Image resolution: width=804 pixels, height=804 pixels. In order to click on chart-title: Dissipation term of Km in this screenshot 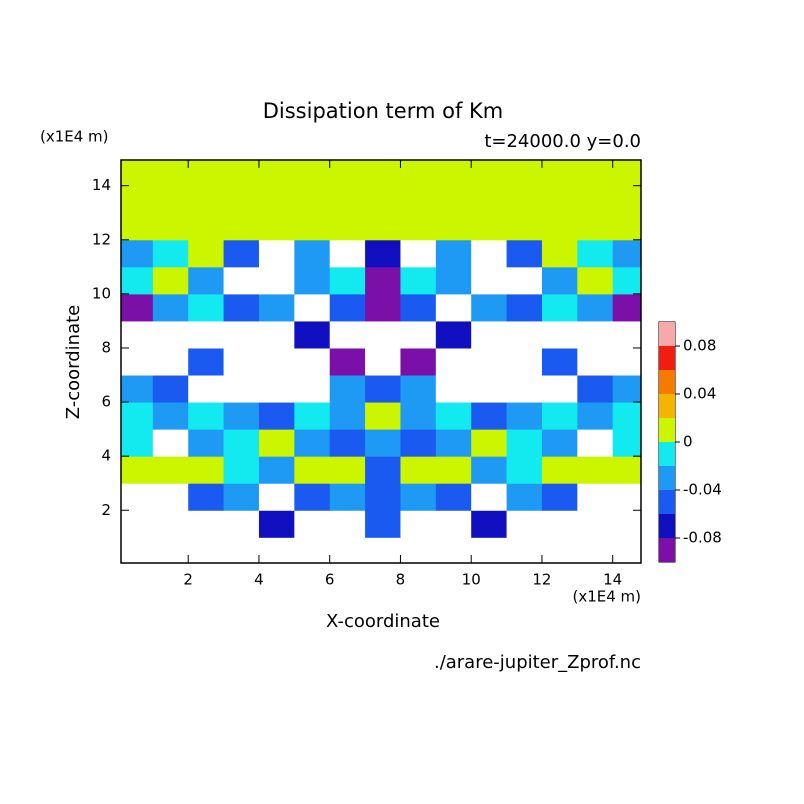, I will do `click(383, 111)`.